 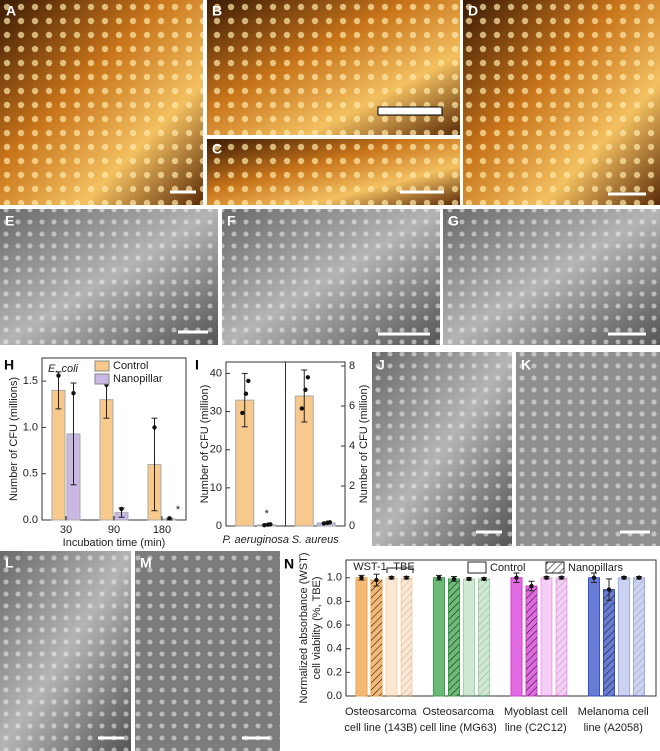 What do you see at coordinates (66, 530) in the screenshot?
I see `x-tick-label: 30` at bounding box center [66, 530].